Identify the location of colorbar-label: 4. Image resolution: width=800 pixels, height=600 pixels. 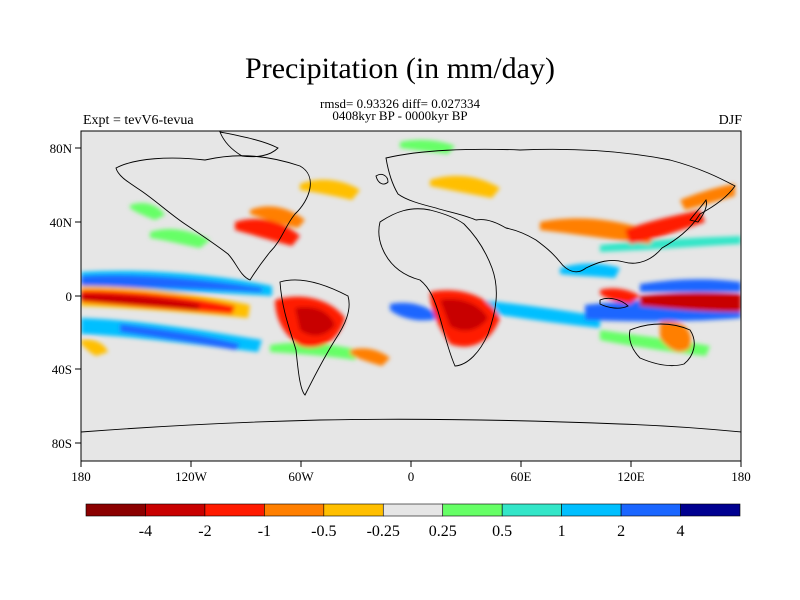
(681, 531).